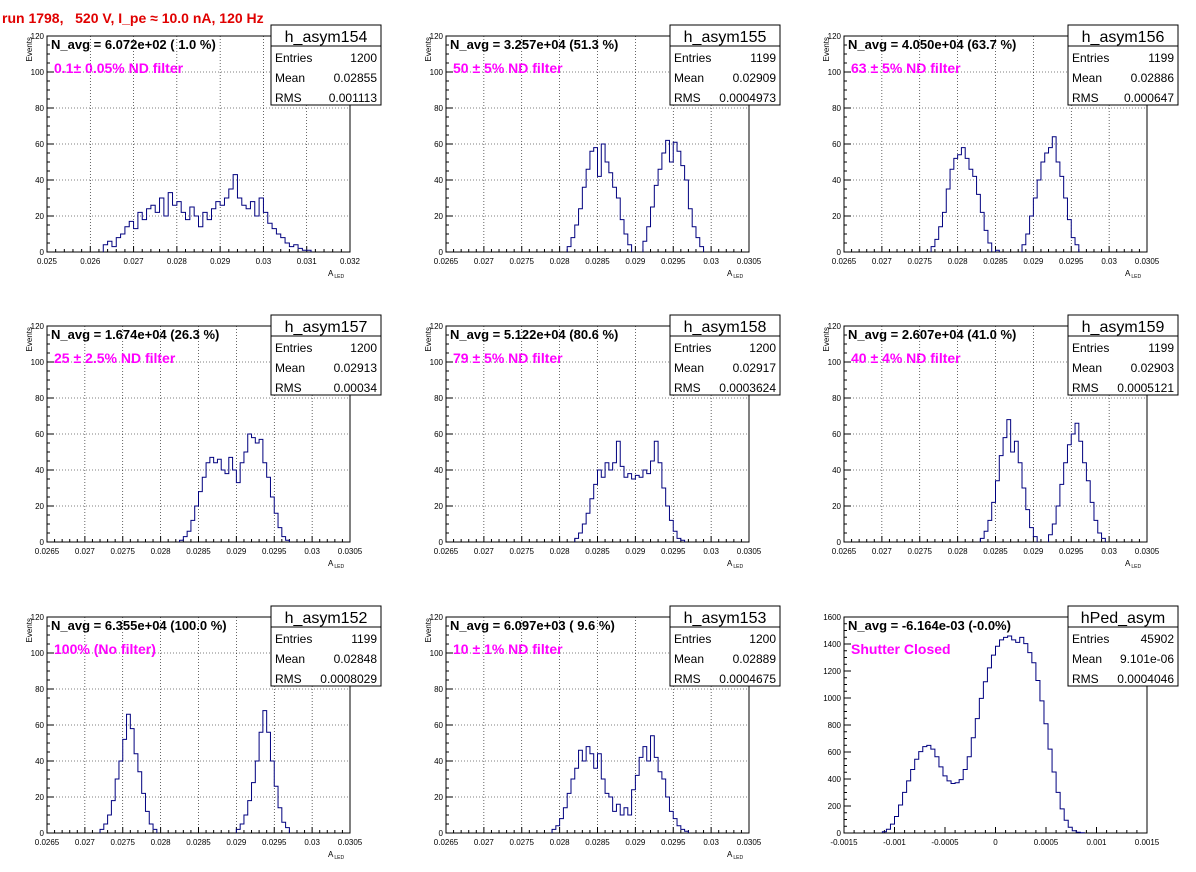 The width and height of the screenshot is (1196, 872). Describe the element at coordinates (687, 98) in the screenshot. I see `stats-key: RMS` at that location.